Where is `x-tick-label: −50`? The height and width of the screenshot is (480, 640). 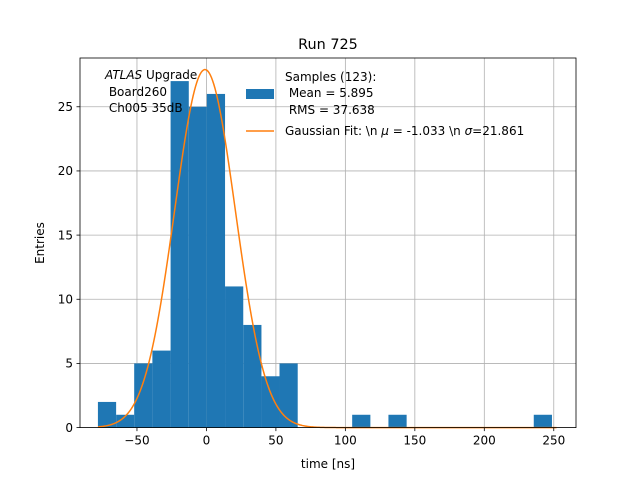
x-tick-label: −50 is located at coordinates (136, 441).